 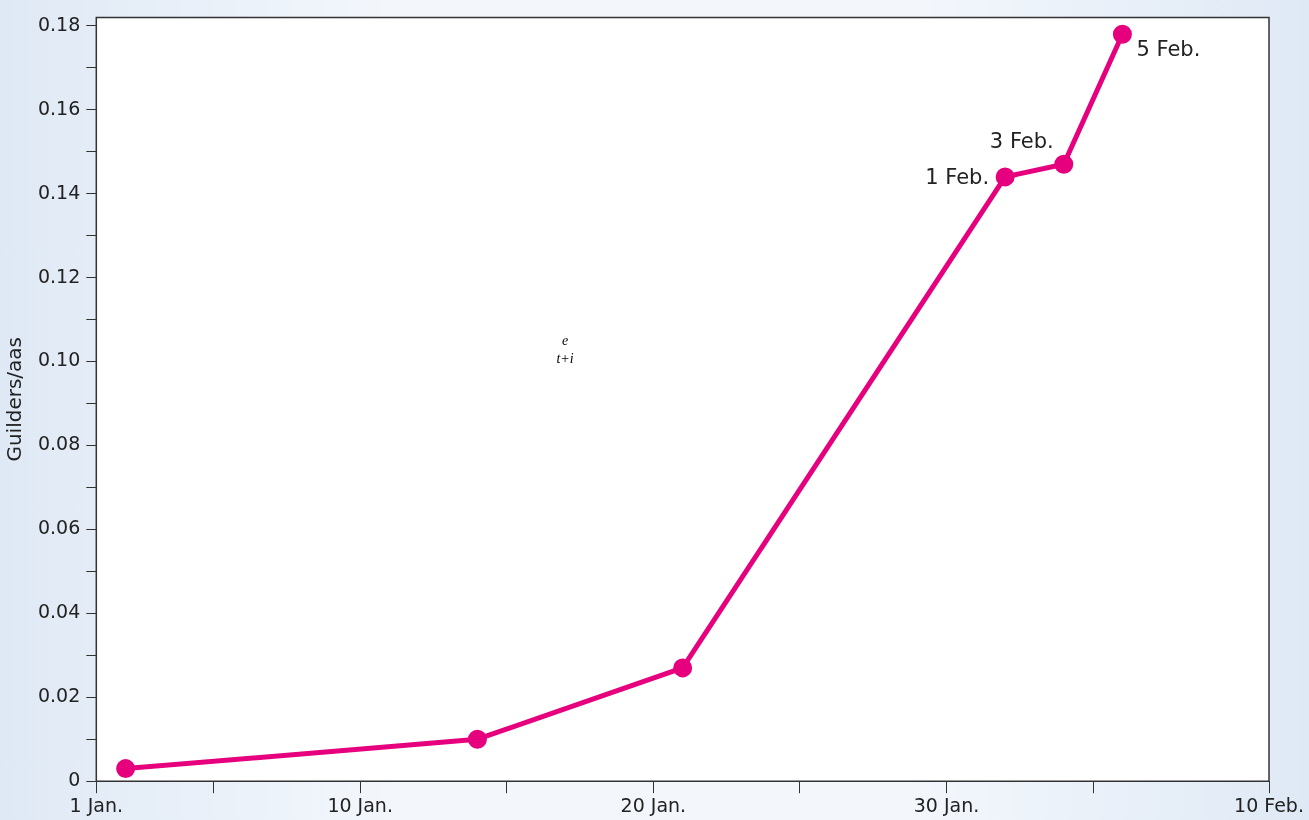 What do you see at coordinates (59, 611) in the screenshot?
I see `y-tick-label: 0.04` at bounding box center [59, 611].